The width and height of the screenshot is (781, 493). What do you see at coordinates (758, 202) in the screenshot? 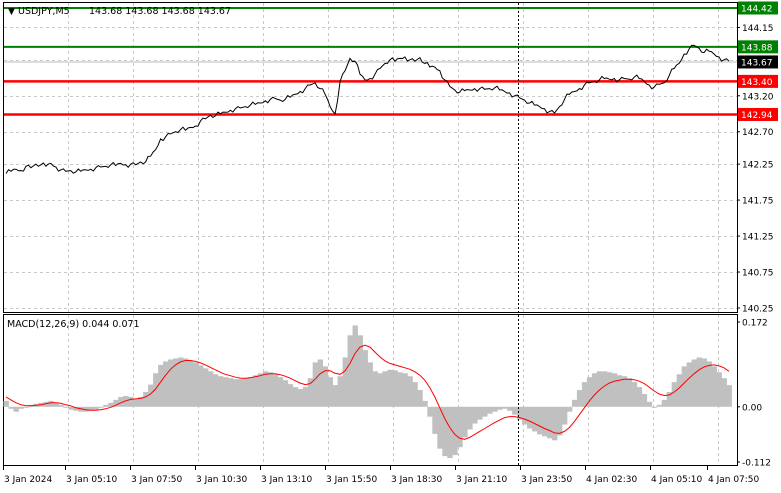
I see `price-tick-label: 141.75` at bounding box center [758, 202].